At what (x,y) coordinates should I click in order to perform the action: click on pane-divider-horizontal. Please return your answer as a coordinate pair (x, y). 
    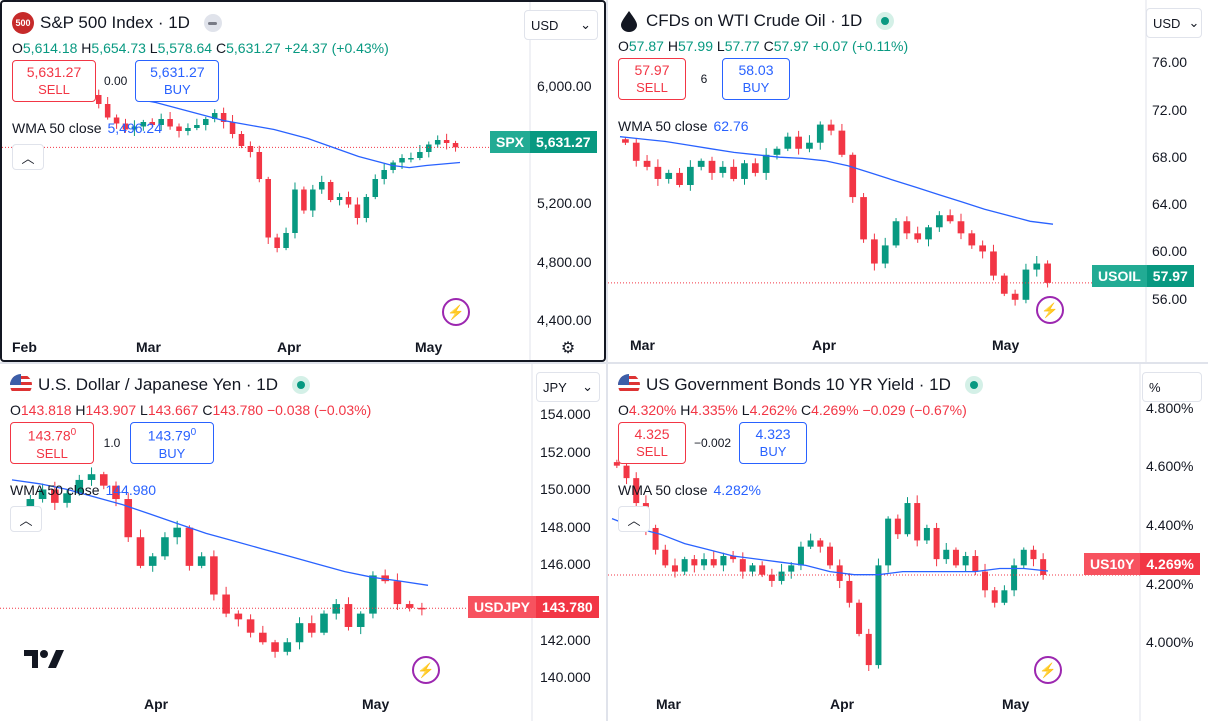
    Looking at the image, I should click on (604, 363).